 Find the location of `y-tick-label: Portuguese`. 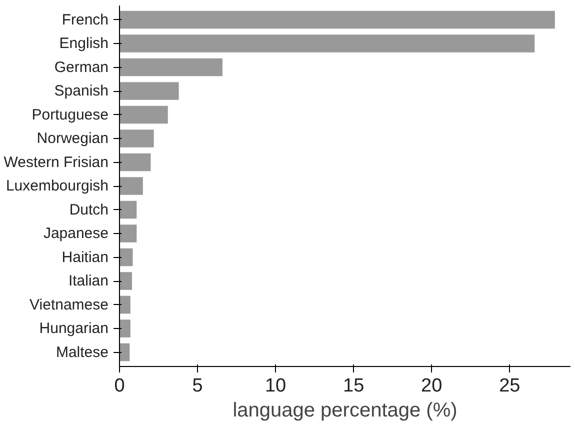

y-tick-label: Portuguese is located at coordinates (70, 115).